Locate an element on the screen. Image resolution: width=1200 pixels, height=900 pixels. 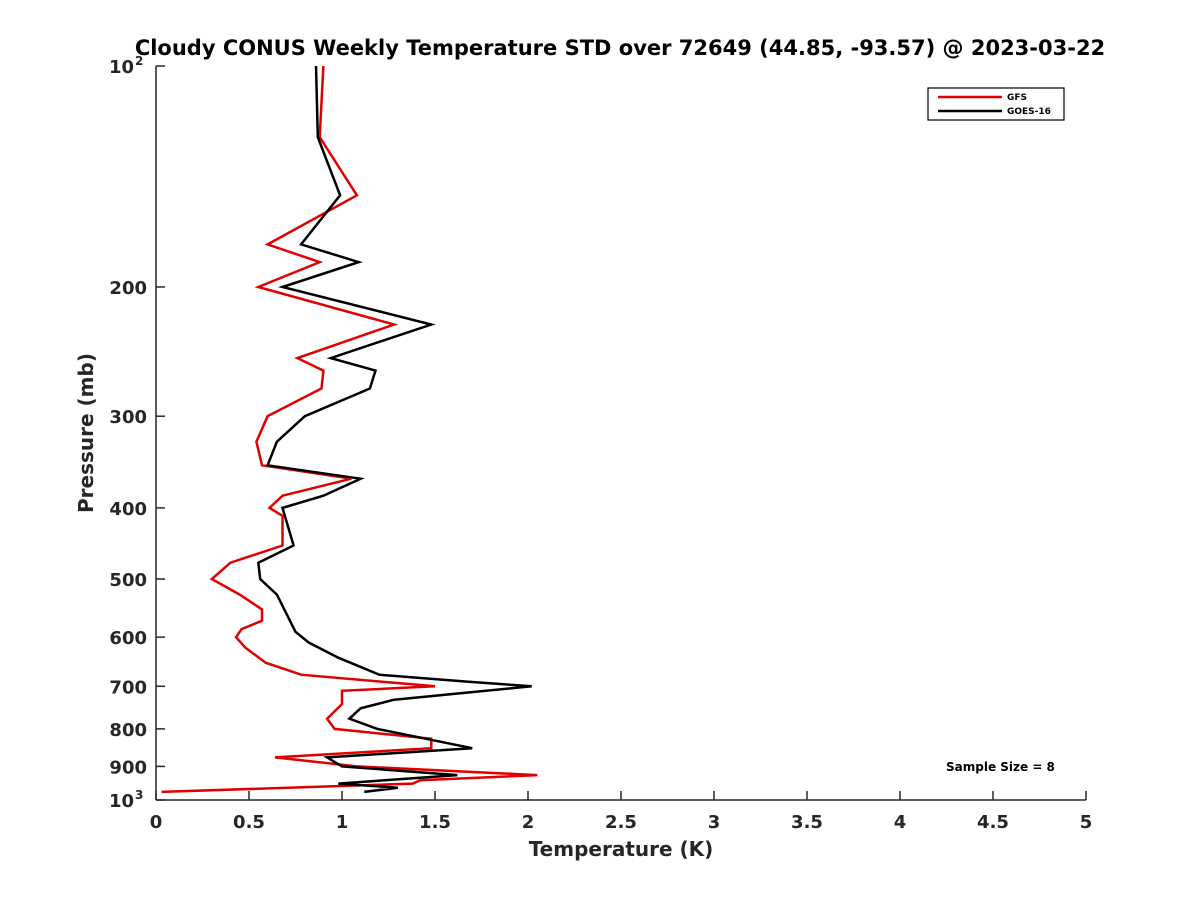
x-tick-label: 3.5 is located at coordinates (807, 822).